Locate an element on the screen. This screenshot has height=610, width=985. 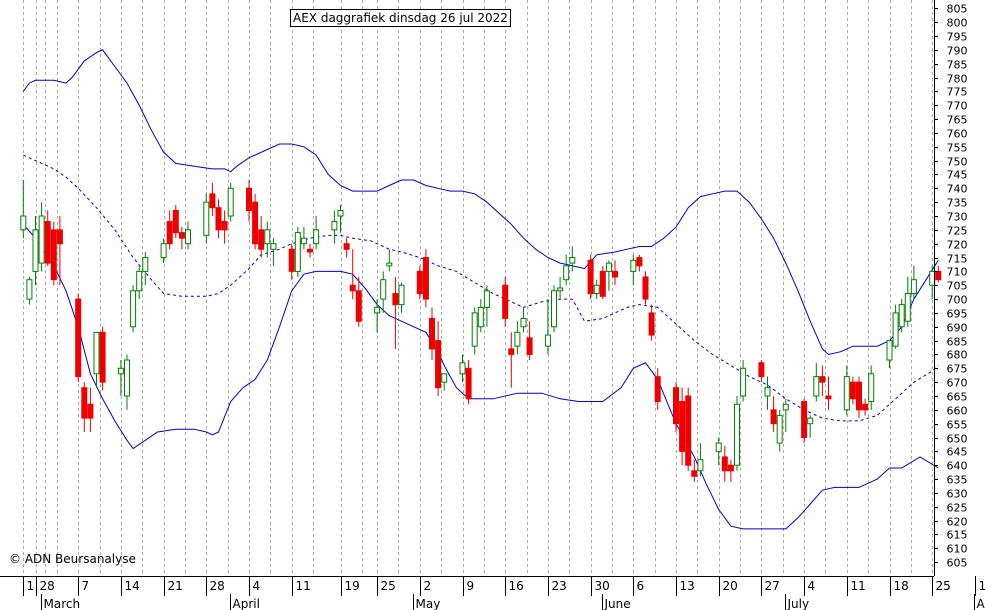
x-tick-label: 11 is located at coordinates (303, 586).